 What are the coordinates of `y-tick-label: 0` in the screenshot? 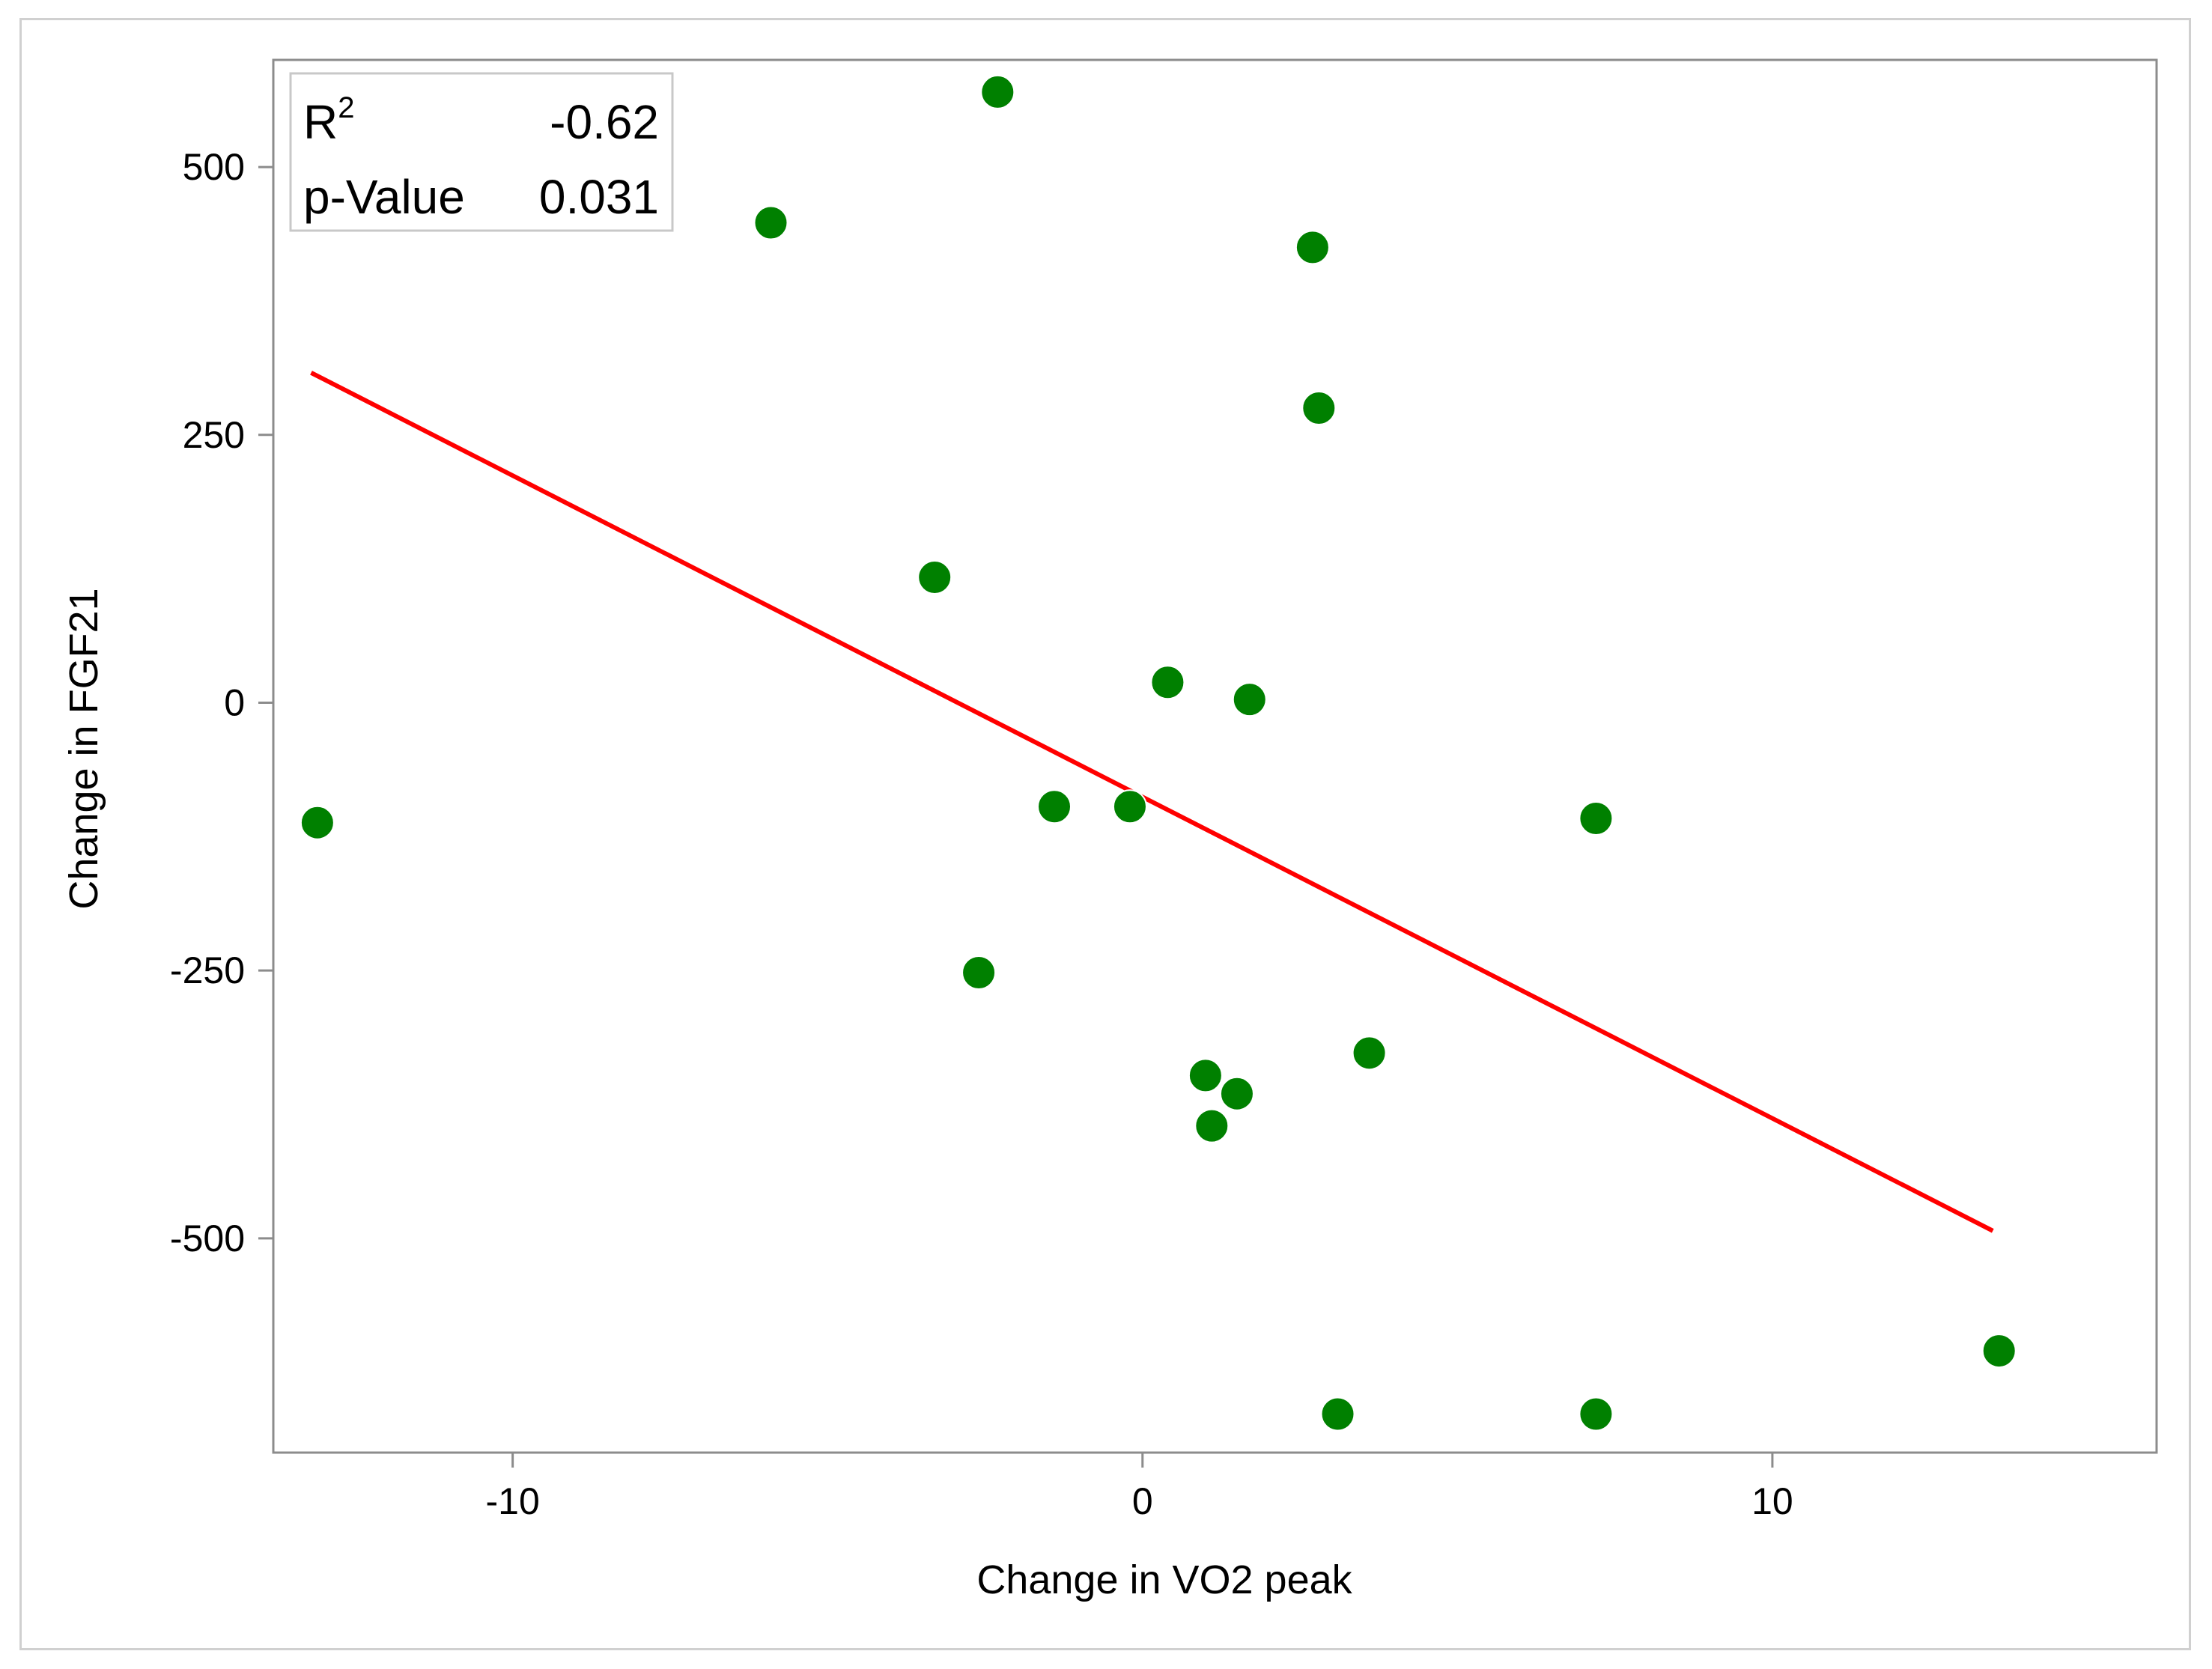 It's located at (234, 702).